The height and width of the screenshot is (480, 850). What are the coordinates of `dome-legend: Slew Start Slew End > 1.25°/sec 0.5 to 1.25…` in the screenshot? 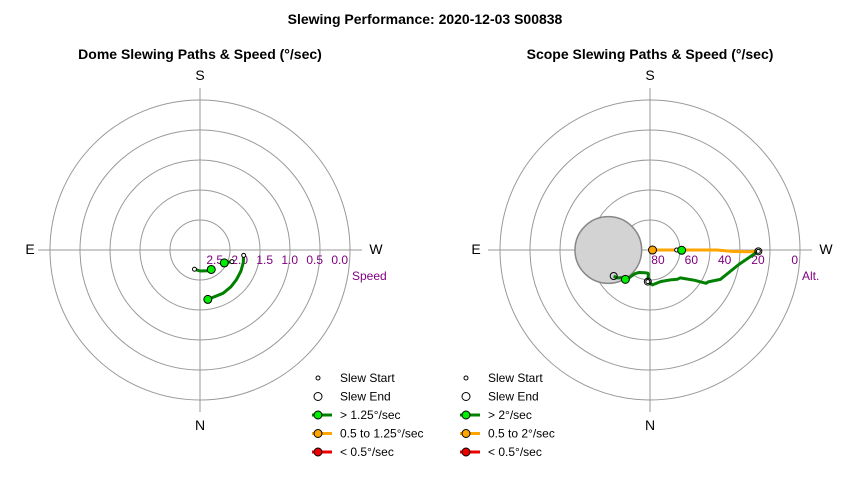 It's located at (368, 415).